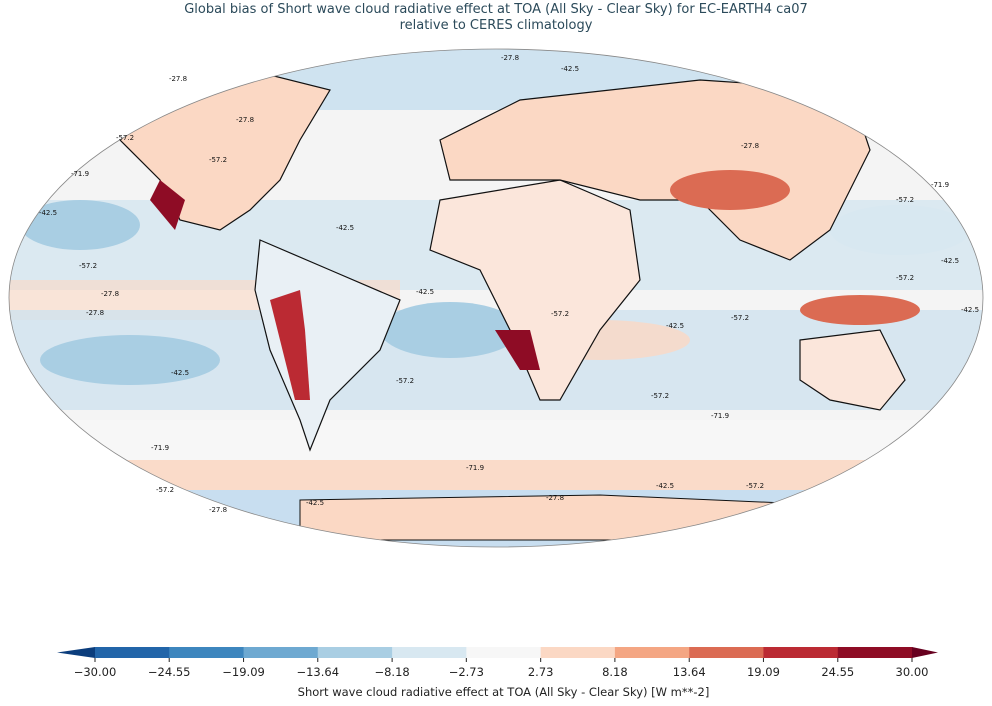  What do you see at coordinates (763, 672) in the screenshot?
I see `colorbar-tick-label: 19.09` at bounding box center [763, 672].